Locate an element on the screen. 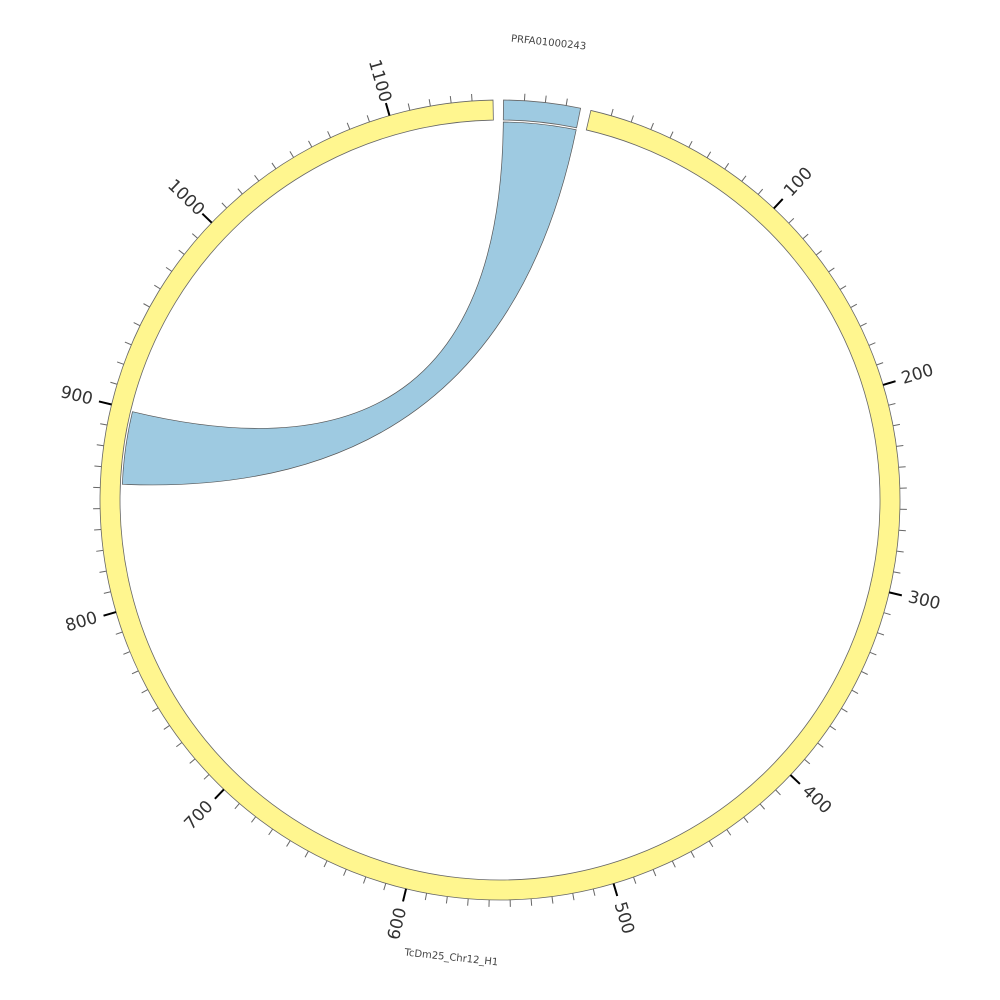 This screenshot has width=1000, height=1000. segment-name: PRFA01000243 is located at coordinates (548, 43).